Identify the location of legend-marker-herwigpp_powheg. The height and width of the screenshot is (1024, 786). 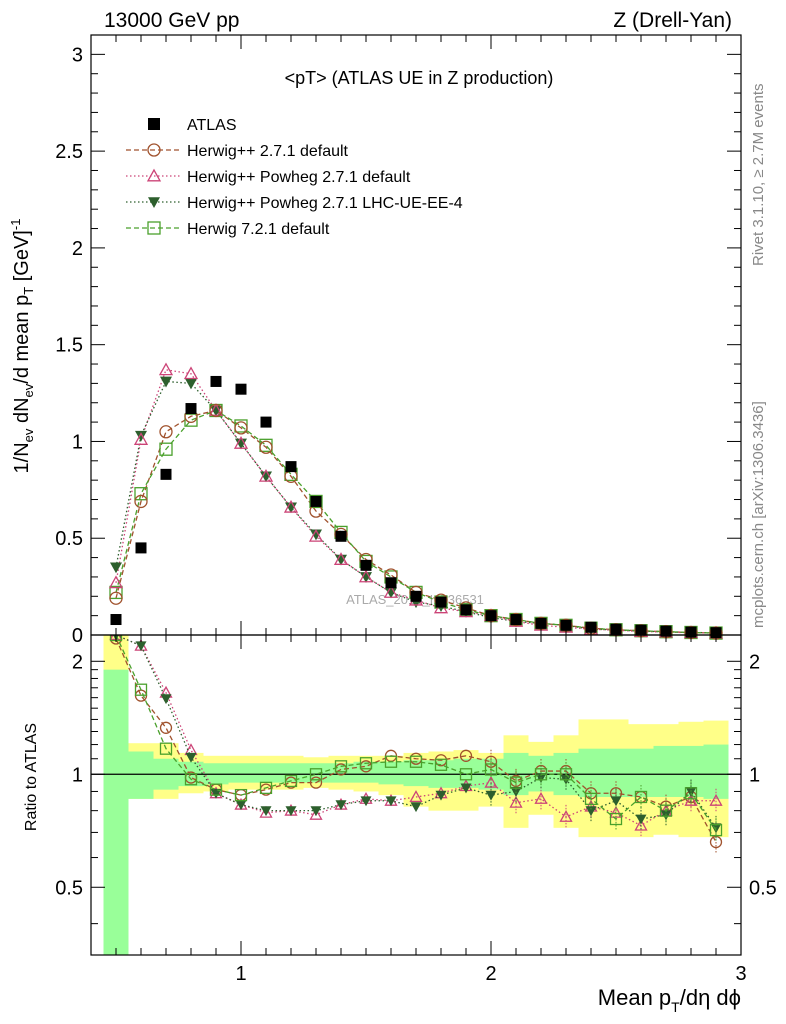
(154, 175).